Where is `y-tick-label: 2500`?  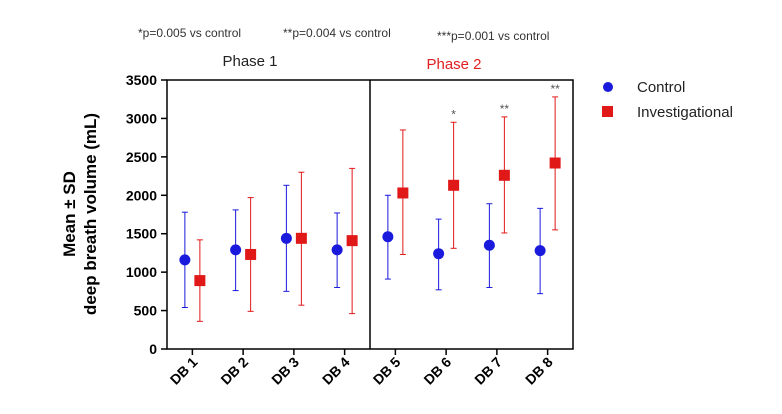 y-tick-label: 2500 is located at coordinates (141, 157).